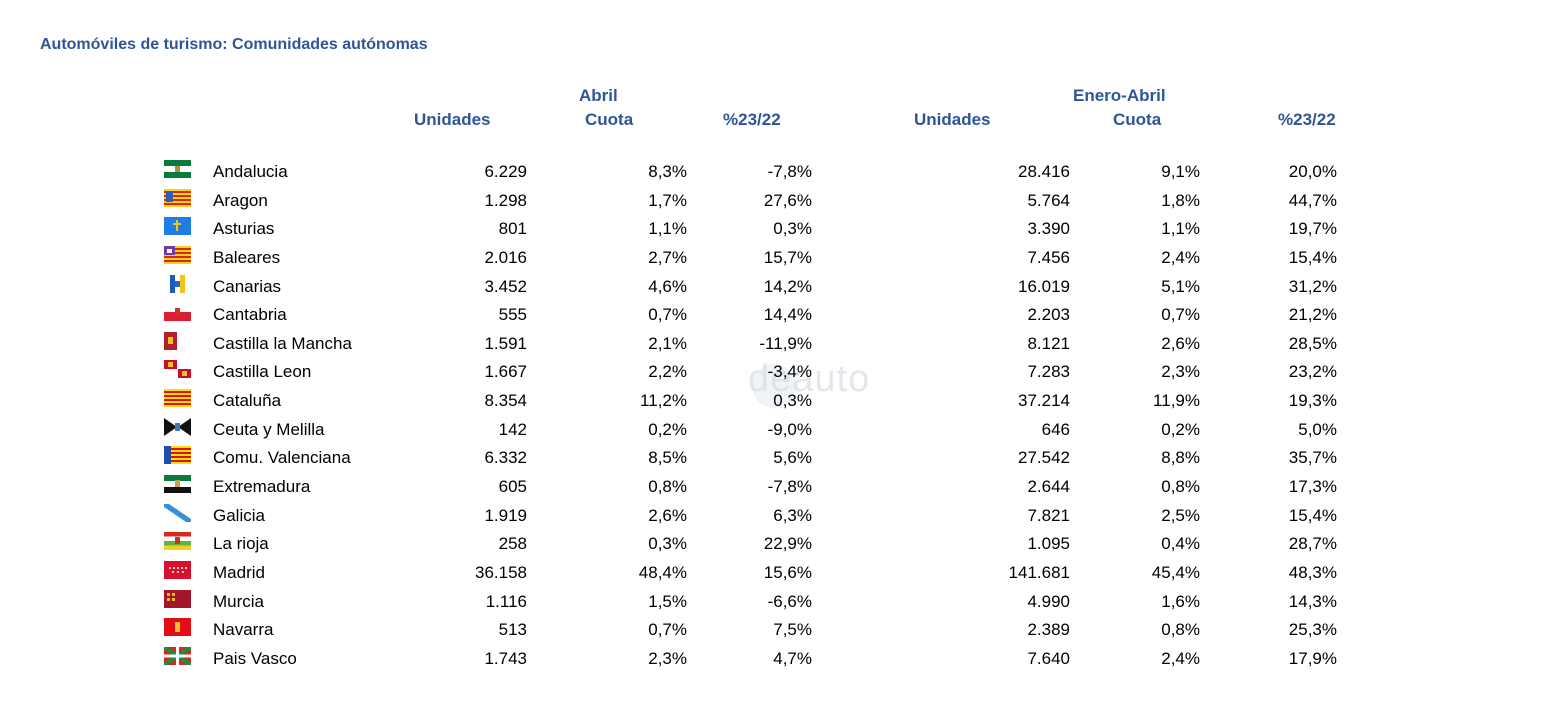 The image size is (1550, 702). Describe the element at coordinates (667, 286) in the screenshot. I see `share-april: 4,6%` at that location.